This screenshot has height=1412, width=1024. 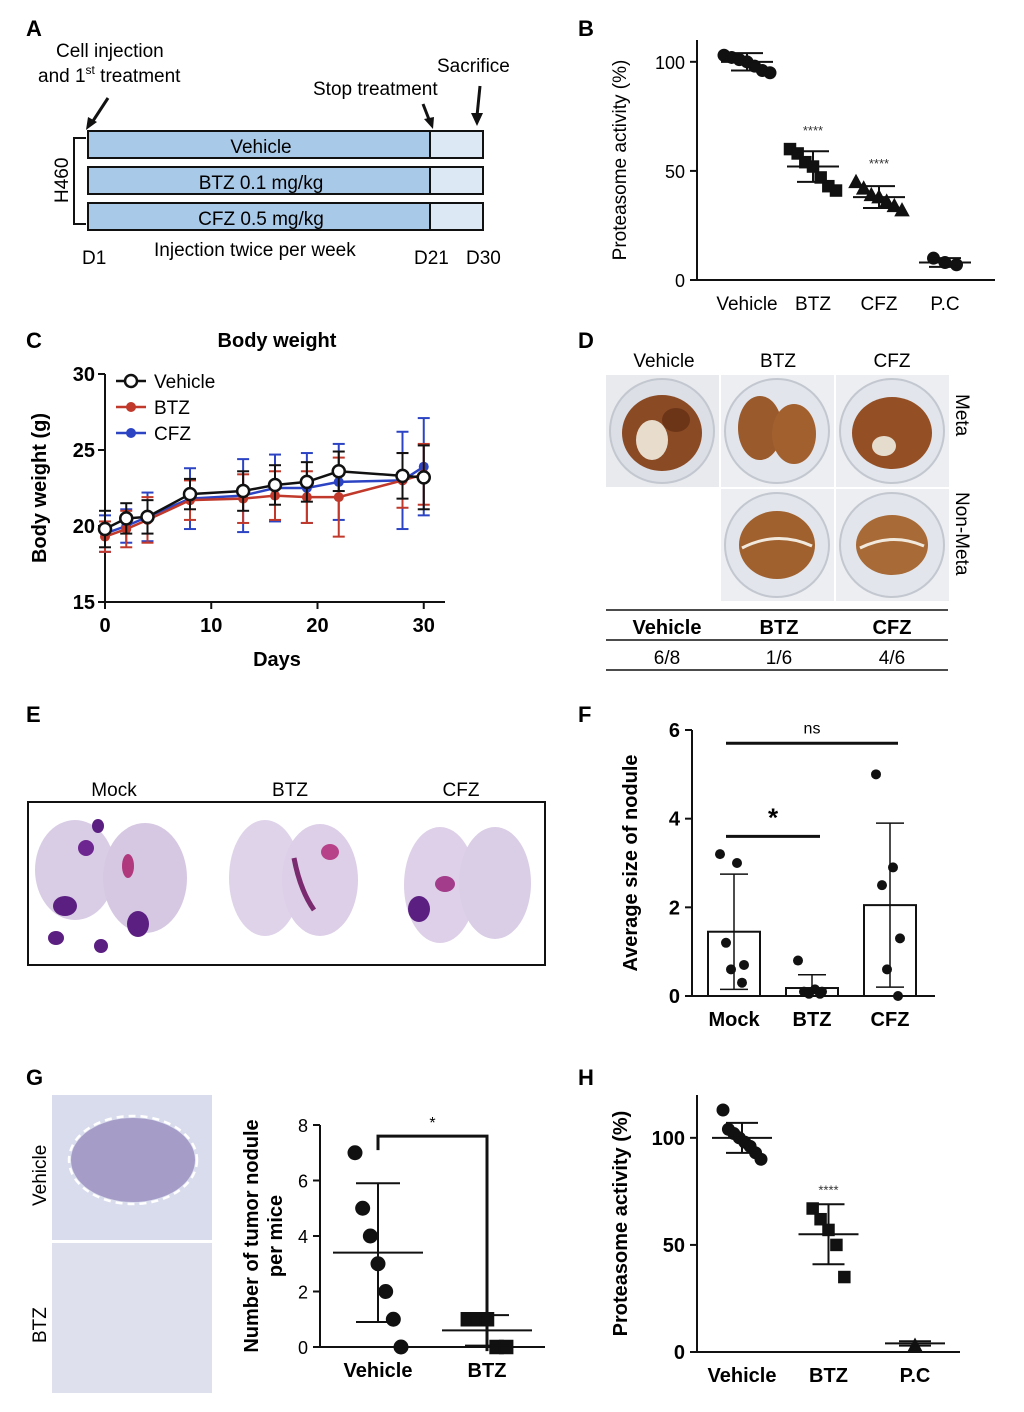 I want to click on schedule-label: Injection twice per week, so click(x=255, y=250).